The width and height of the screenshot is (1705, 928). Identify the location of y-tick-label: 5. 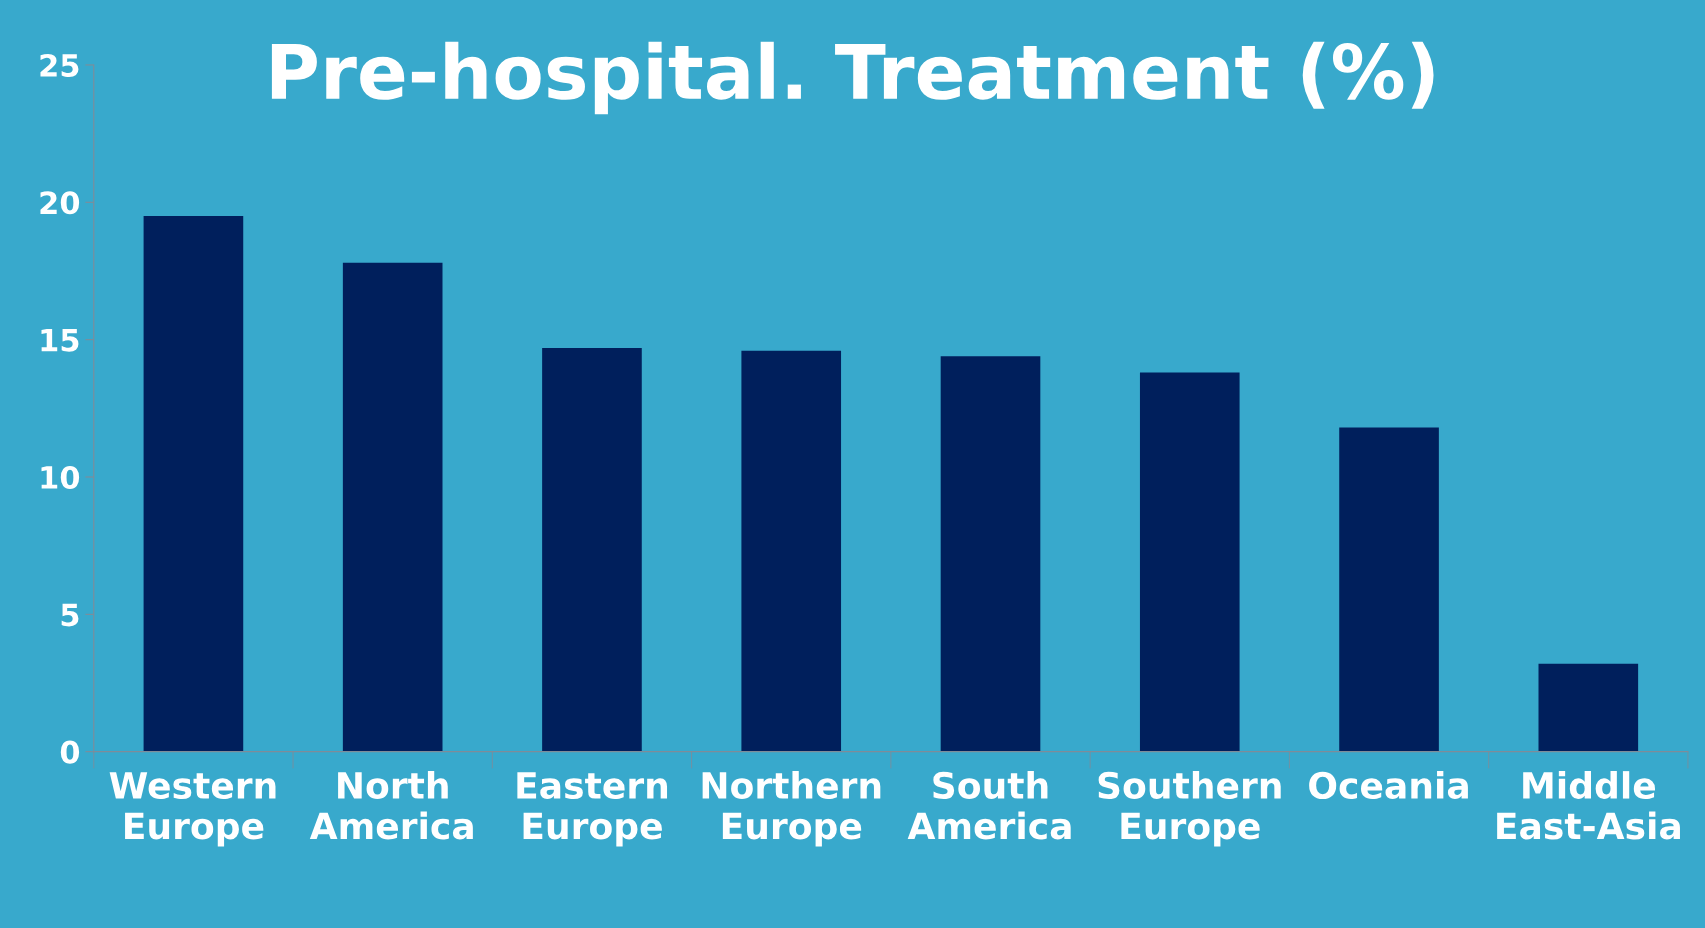
(70, 615).